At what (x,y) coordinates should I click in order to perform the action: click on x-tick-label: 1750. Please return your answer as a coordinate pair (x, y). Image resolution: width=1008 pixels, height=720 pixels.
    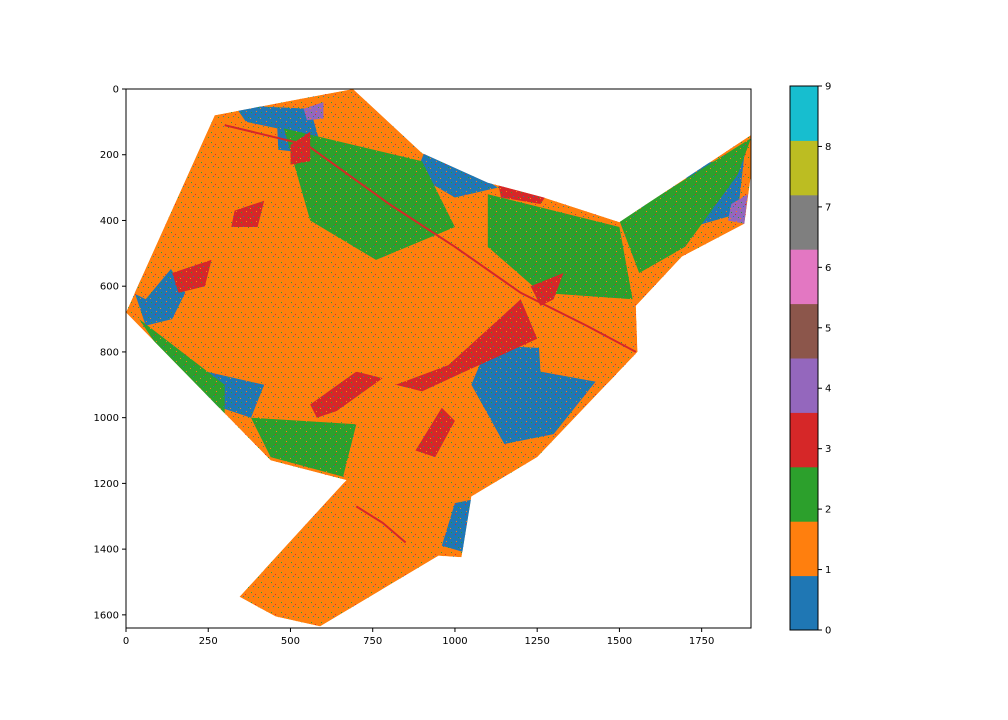
    Looking at the image, I should click on (701, 641).